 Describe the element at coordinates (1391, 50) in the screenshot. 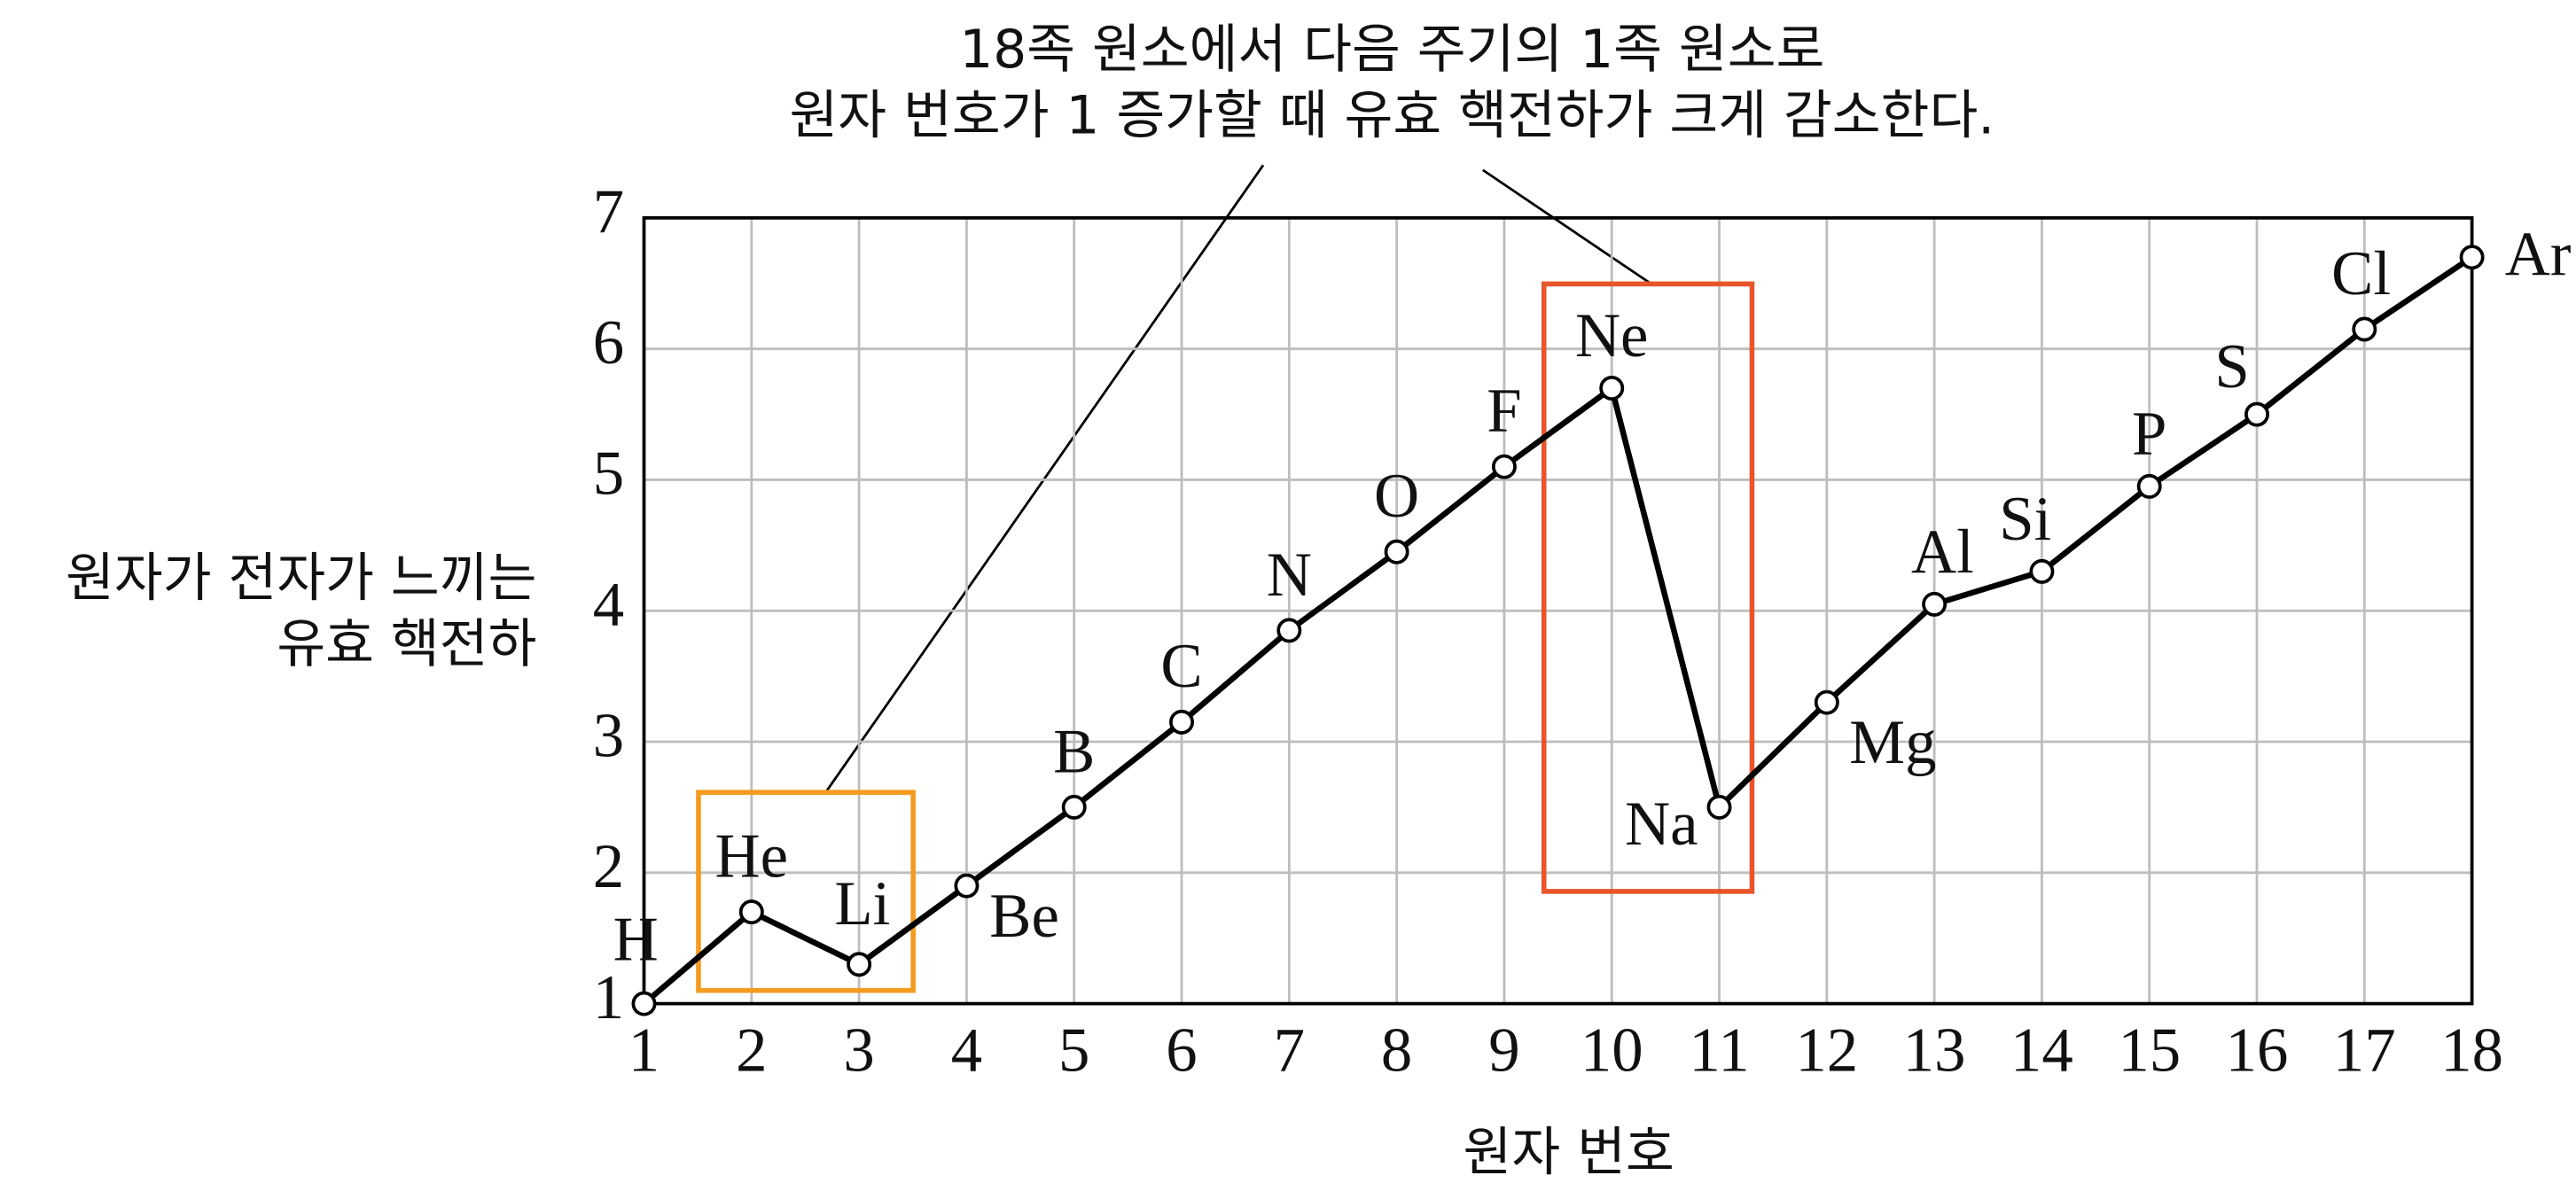

I see `annotation: 18족 원소에서 다음 주기의 1족 원소로` at that location.